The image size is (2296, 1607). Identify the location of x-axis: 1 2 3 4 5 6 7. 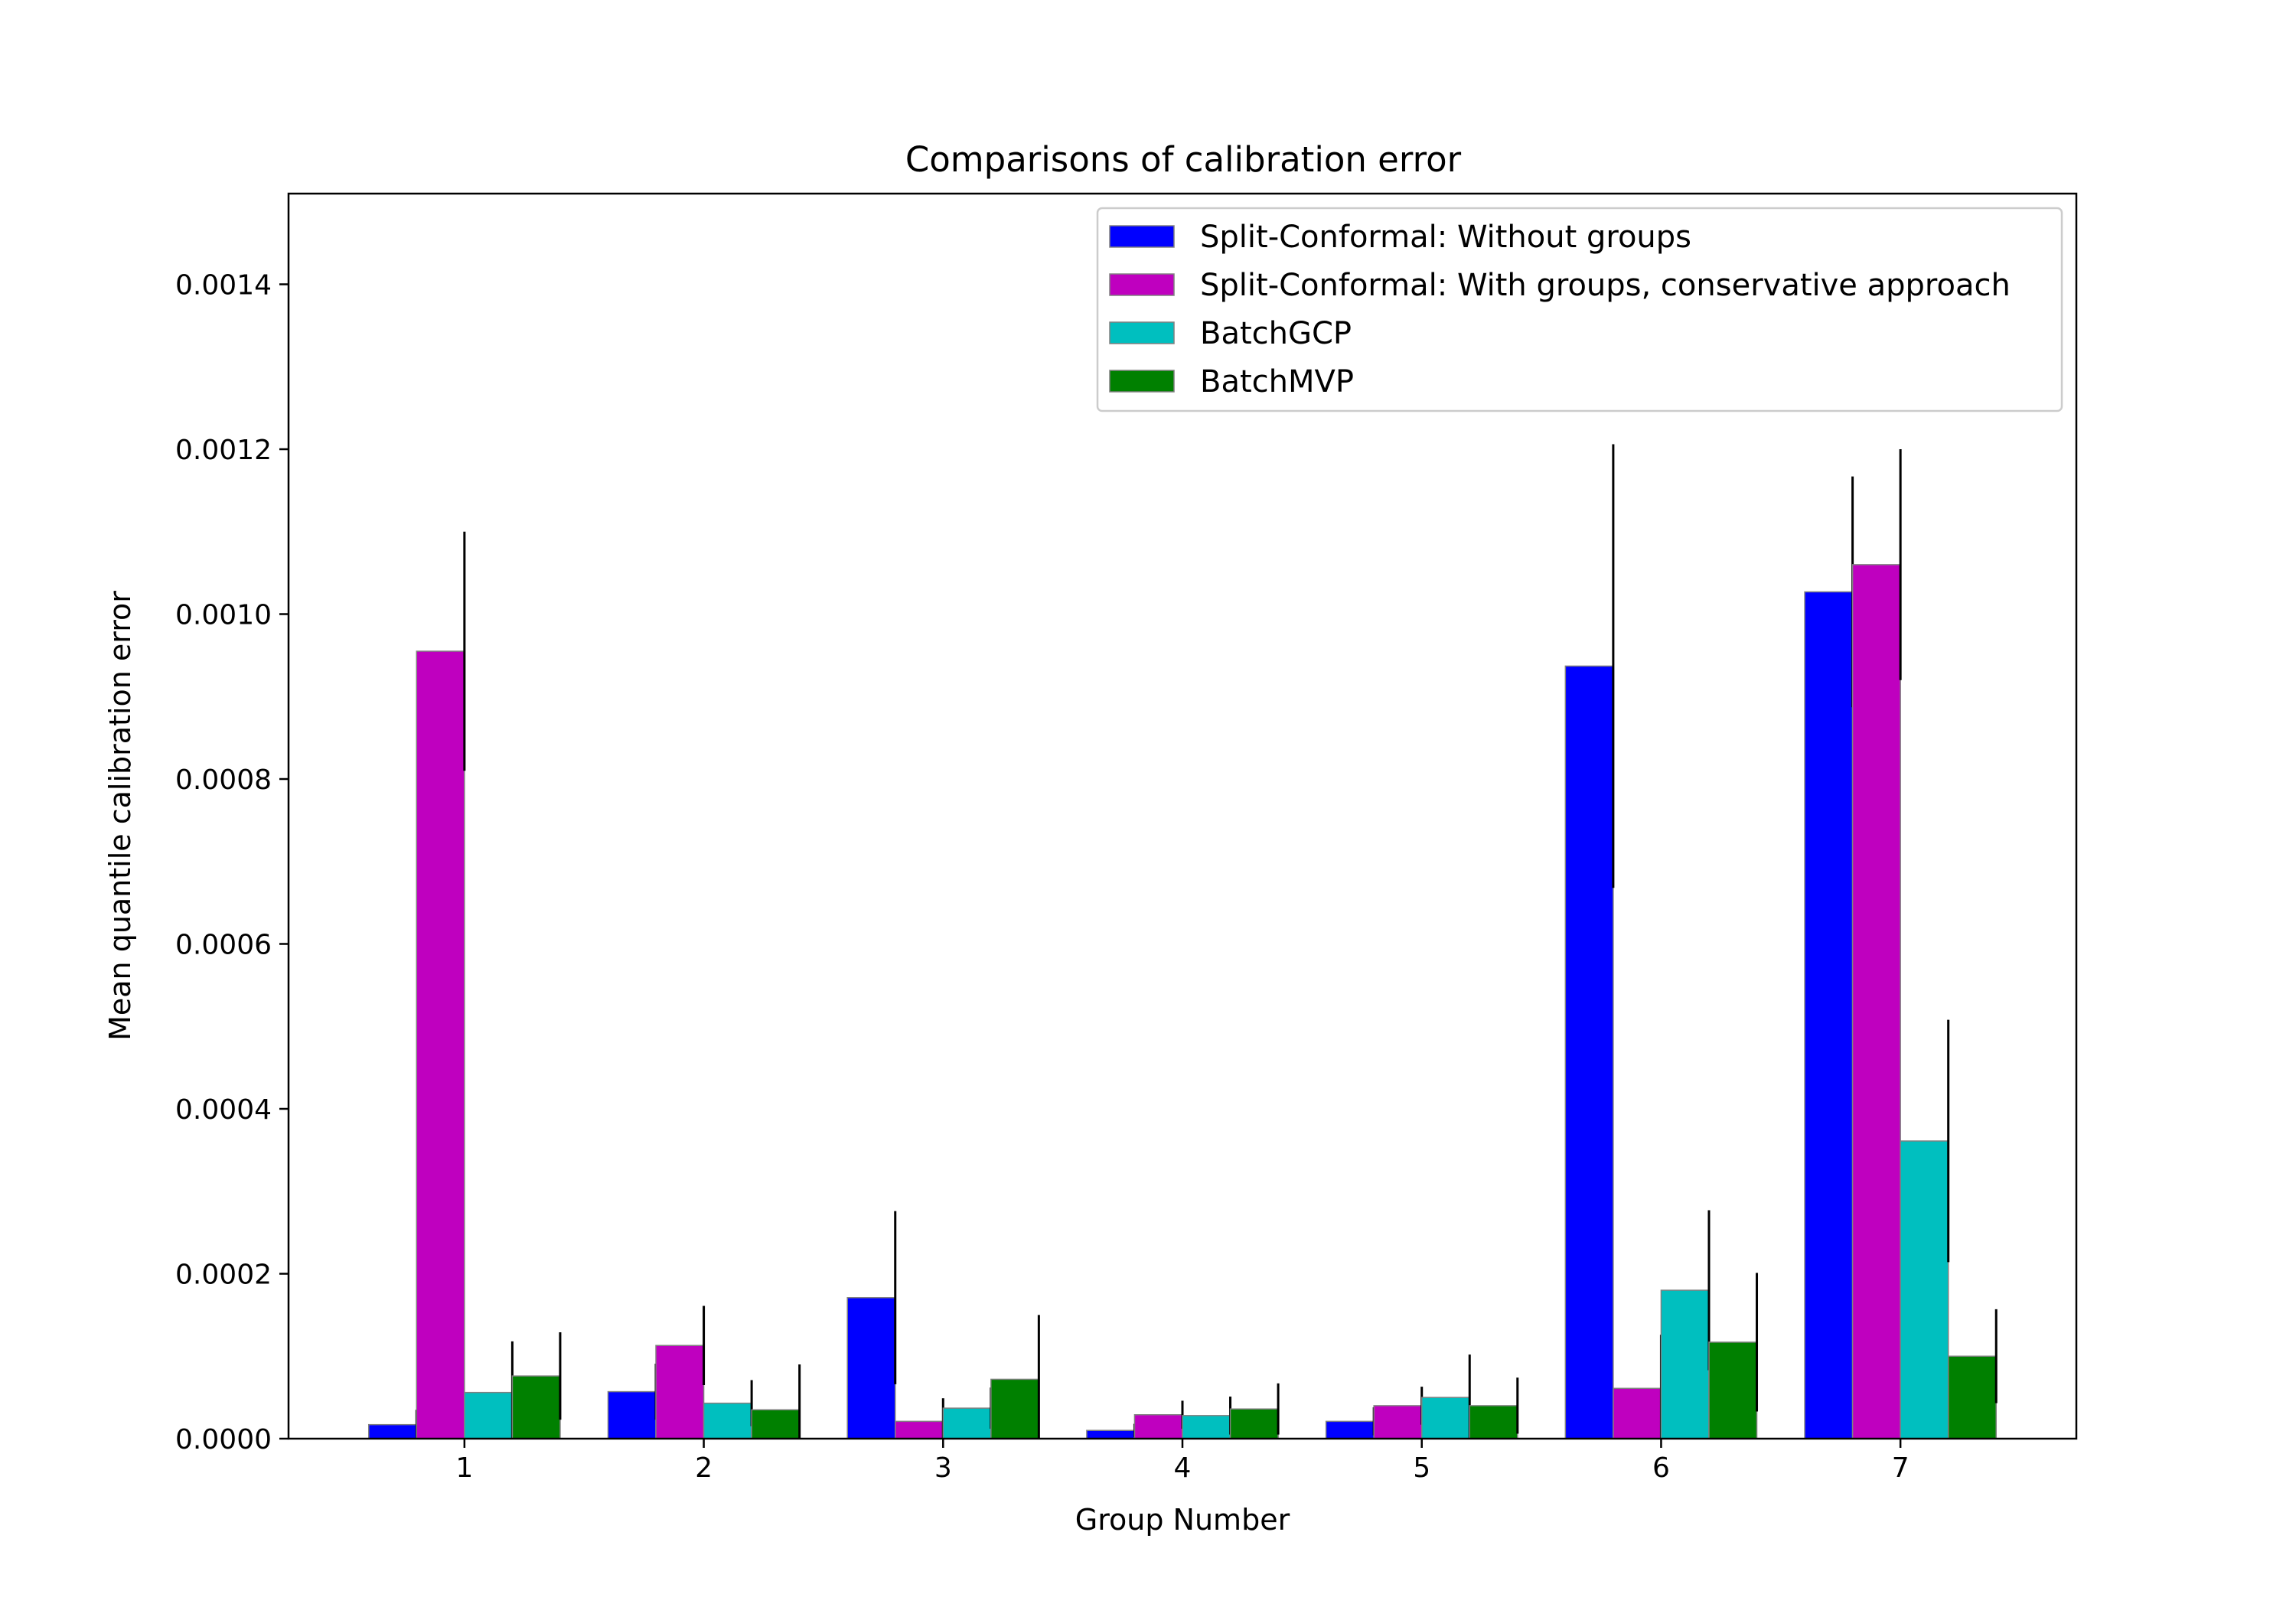
(1182, 1461).